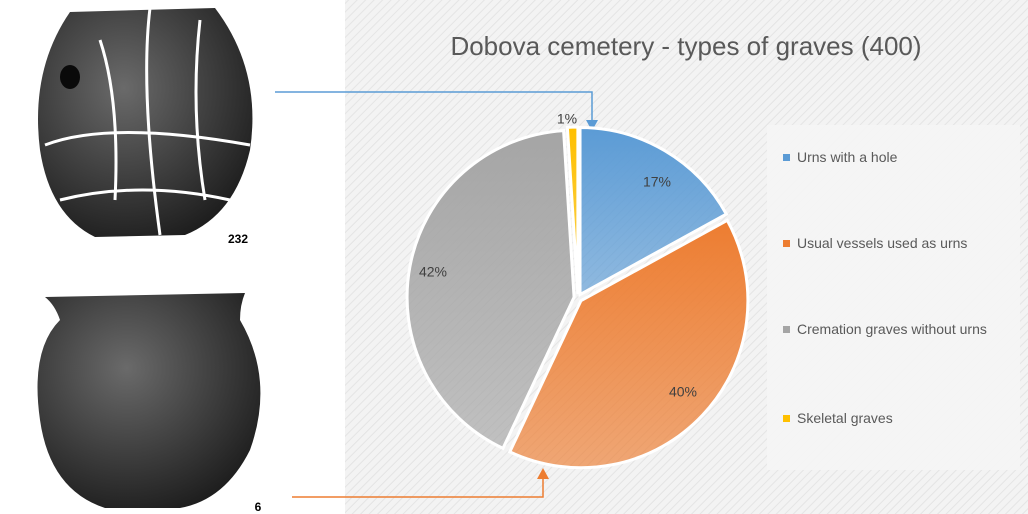  What do you see at coordinates (882, 243) in the screenshot?
I see `legend-label: Usual vessels used as urns` at bounding box center [882, 243].